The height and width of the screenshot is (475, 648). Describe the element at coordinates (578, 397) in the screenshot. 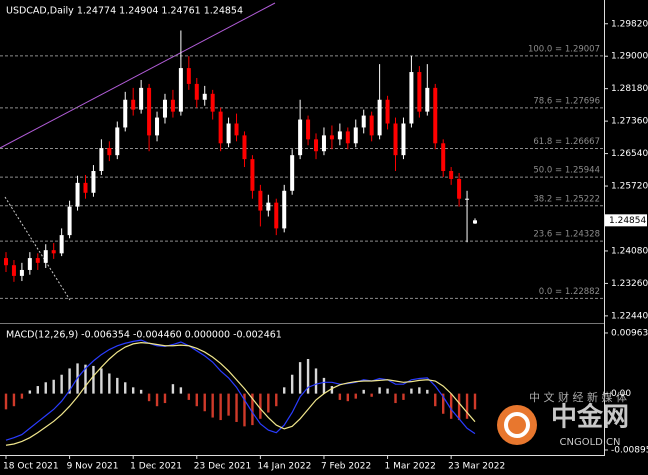

I see `watermark-slogan: 中 文 财 经 新 媒 体` at that location.